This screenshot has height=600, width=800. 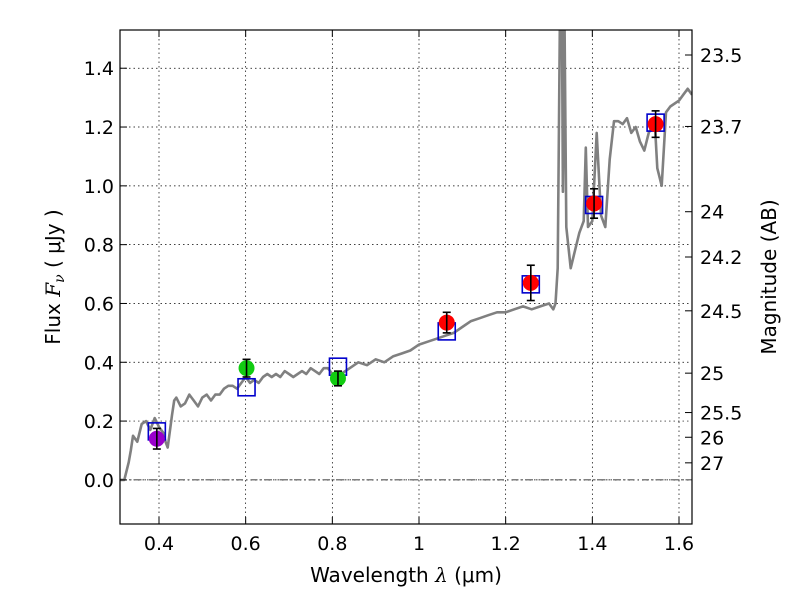 What do you see at coordinates (246, 544) in the screenshot?
I see `x-tick-label: 0.6` at bounding box center [246, 544].